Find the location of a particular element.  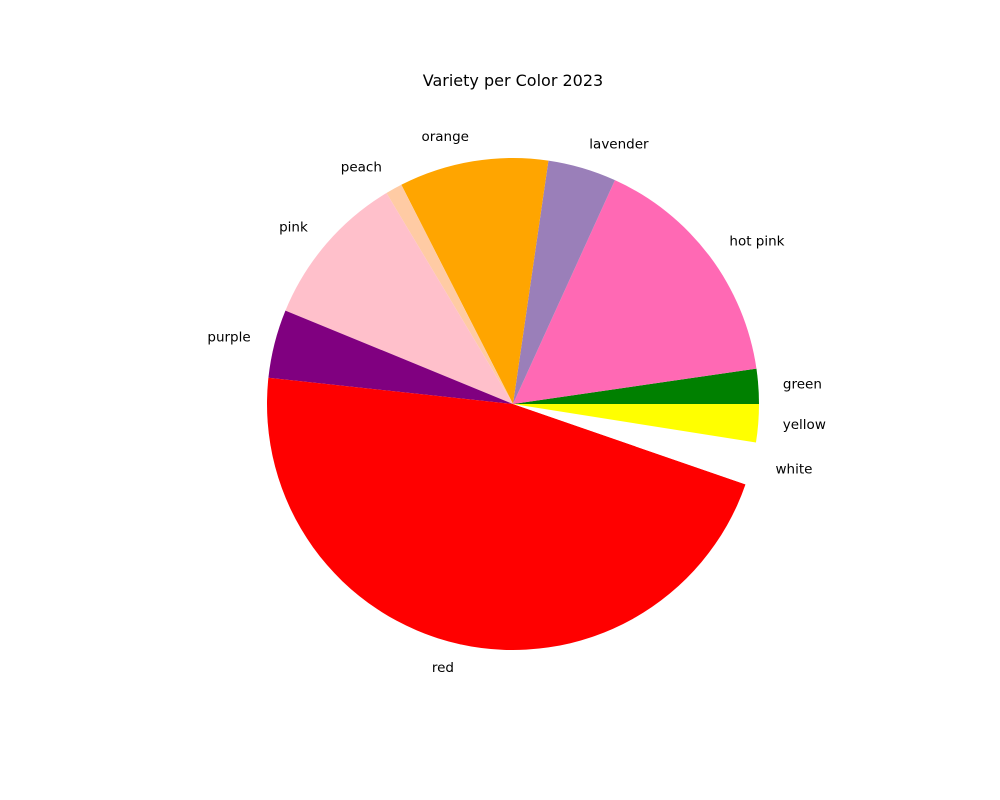

slice-label-peach: peach is located at coordinates (361, 167).